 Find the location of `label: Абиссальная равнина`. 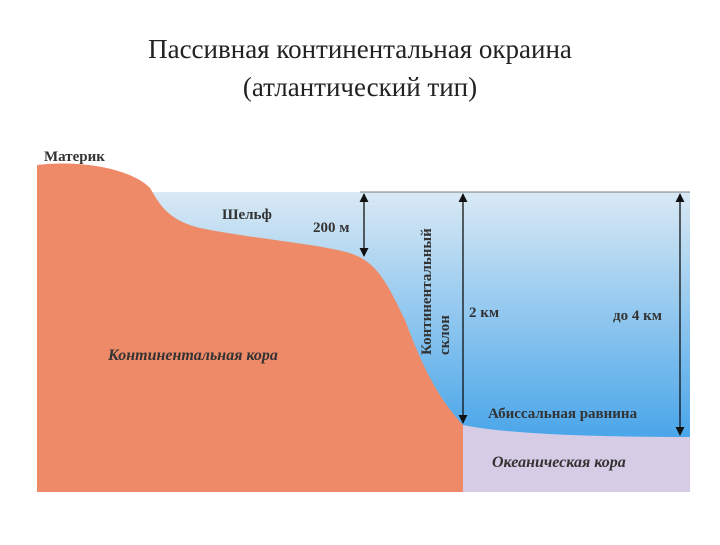

label: Абиссальная равнина is located at coordinates (563, 414).